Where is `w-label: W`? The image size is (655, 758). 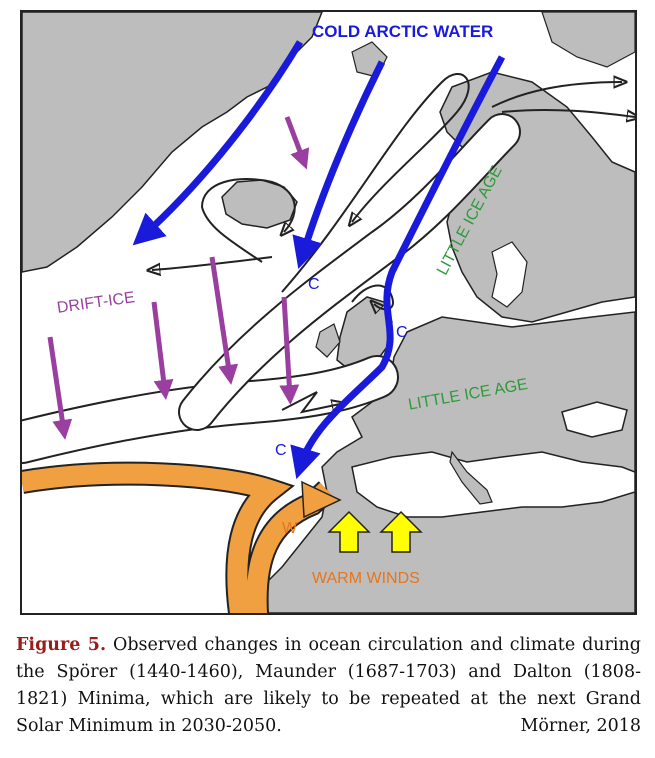
w-label: W is located at coordinates (290, 528).